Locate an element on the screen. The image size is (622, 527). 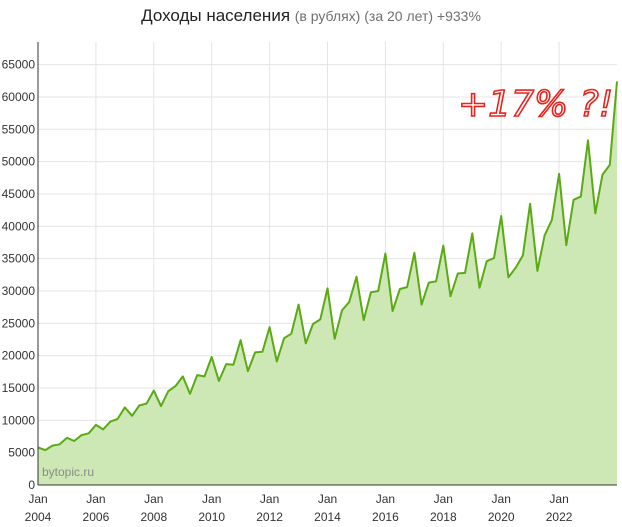
x-tick-label-year: 2006 is located at coordinates (96, 517).